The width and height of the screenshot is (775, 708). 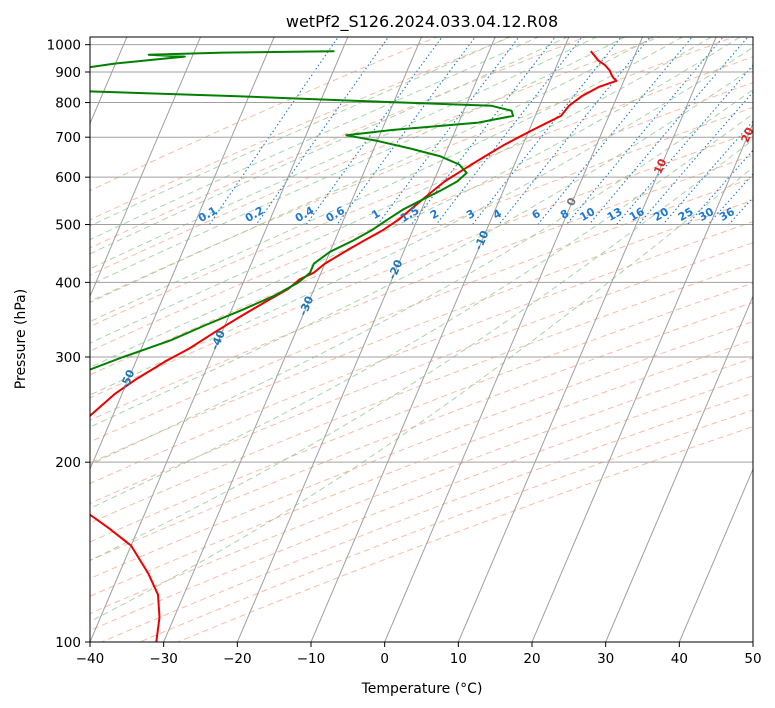 I want to click on mixing-ratio-label: 0.1, so click(x=207, y=214).